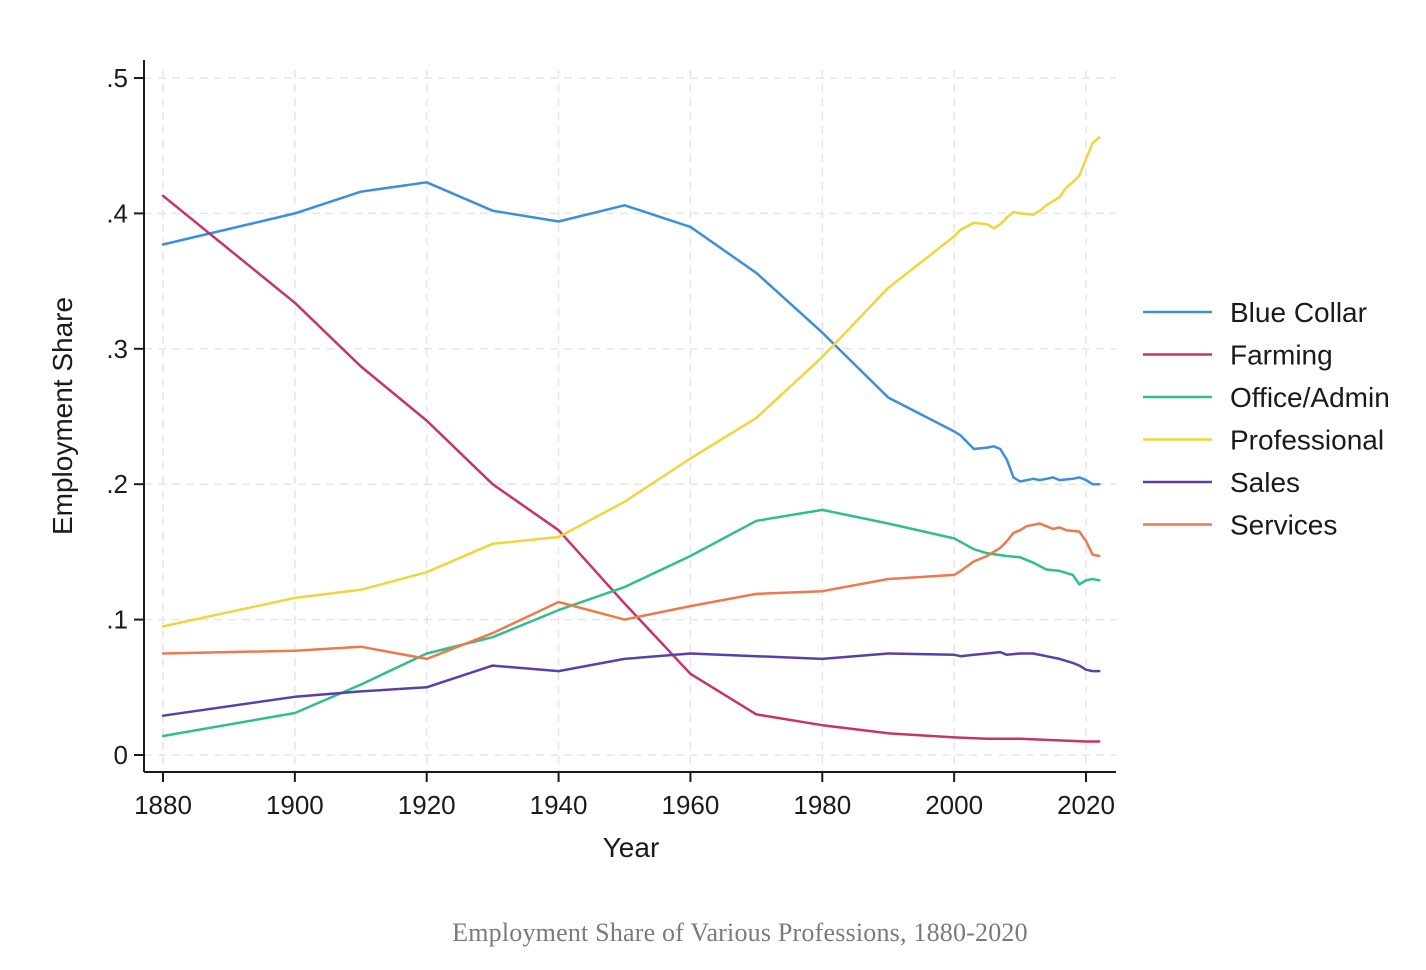  What do you see at coordinates (121, 755) in the screenshot?
I see `y-tick-label: 0` at bounding box center [121, 755].